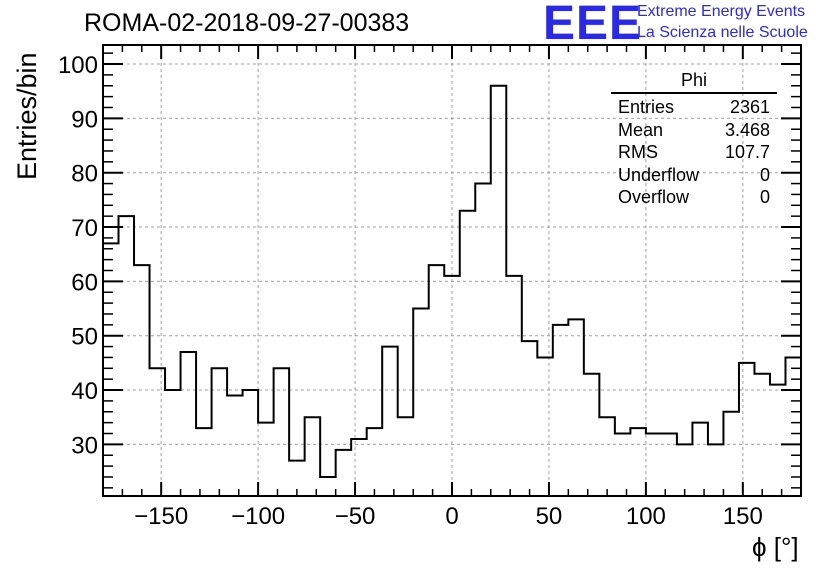  What do you see at coordinates (84, 391) in the screenshot?
I see `y-tick-label: 40` at bounding box center [84, 391].